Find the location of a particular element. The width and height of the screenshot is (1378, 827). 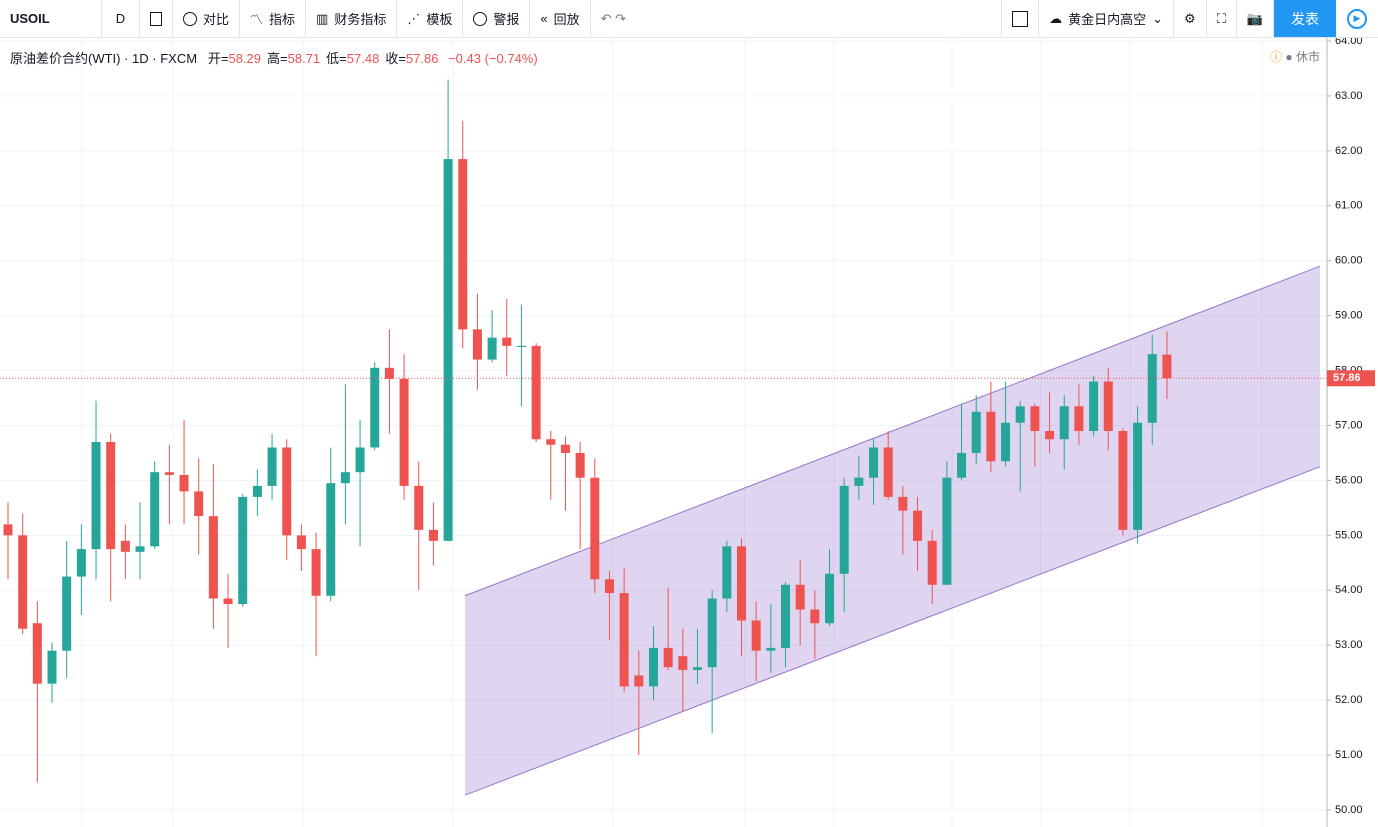

indicators: 〽指标 is located at coordinates (273, 18).